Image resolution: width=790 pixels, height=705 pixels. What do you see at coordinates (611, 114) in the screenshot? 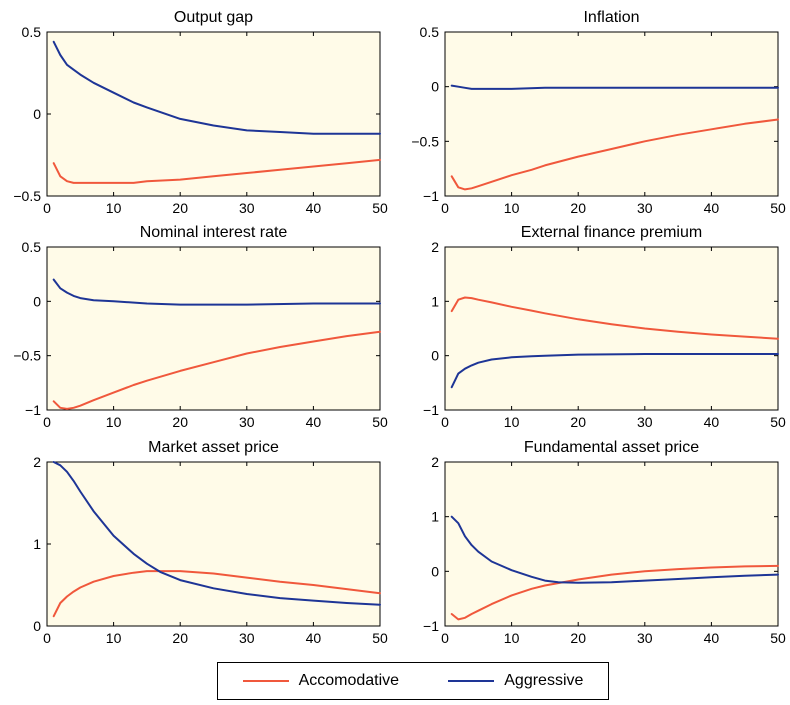
I see `axes-frame-inflation` at bounding box center [611, 114].